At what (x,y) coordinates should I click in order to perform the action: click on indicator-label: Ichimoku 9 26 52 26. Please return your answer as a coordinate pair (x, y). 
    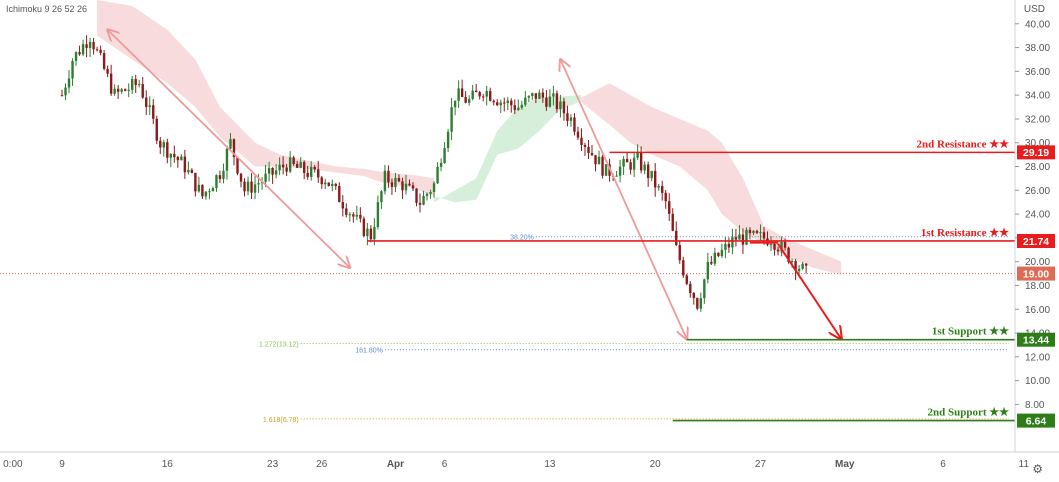
    Looking at the image, I should click on (47, 9).